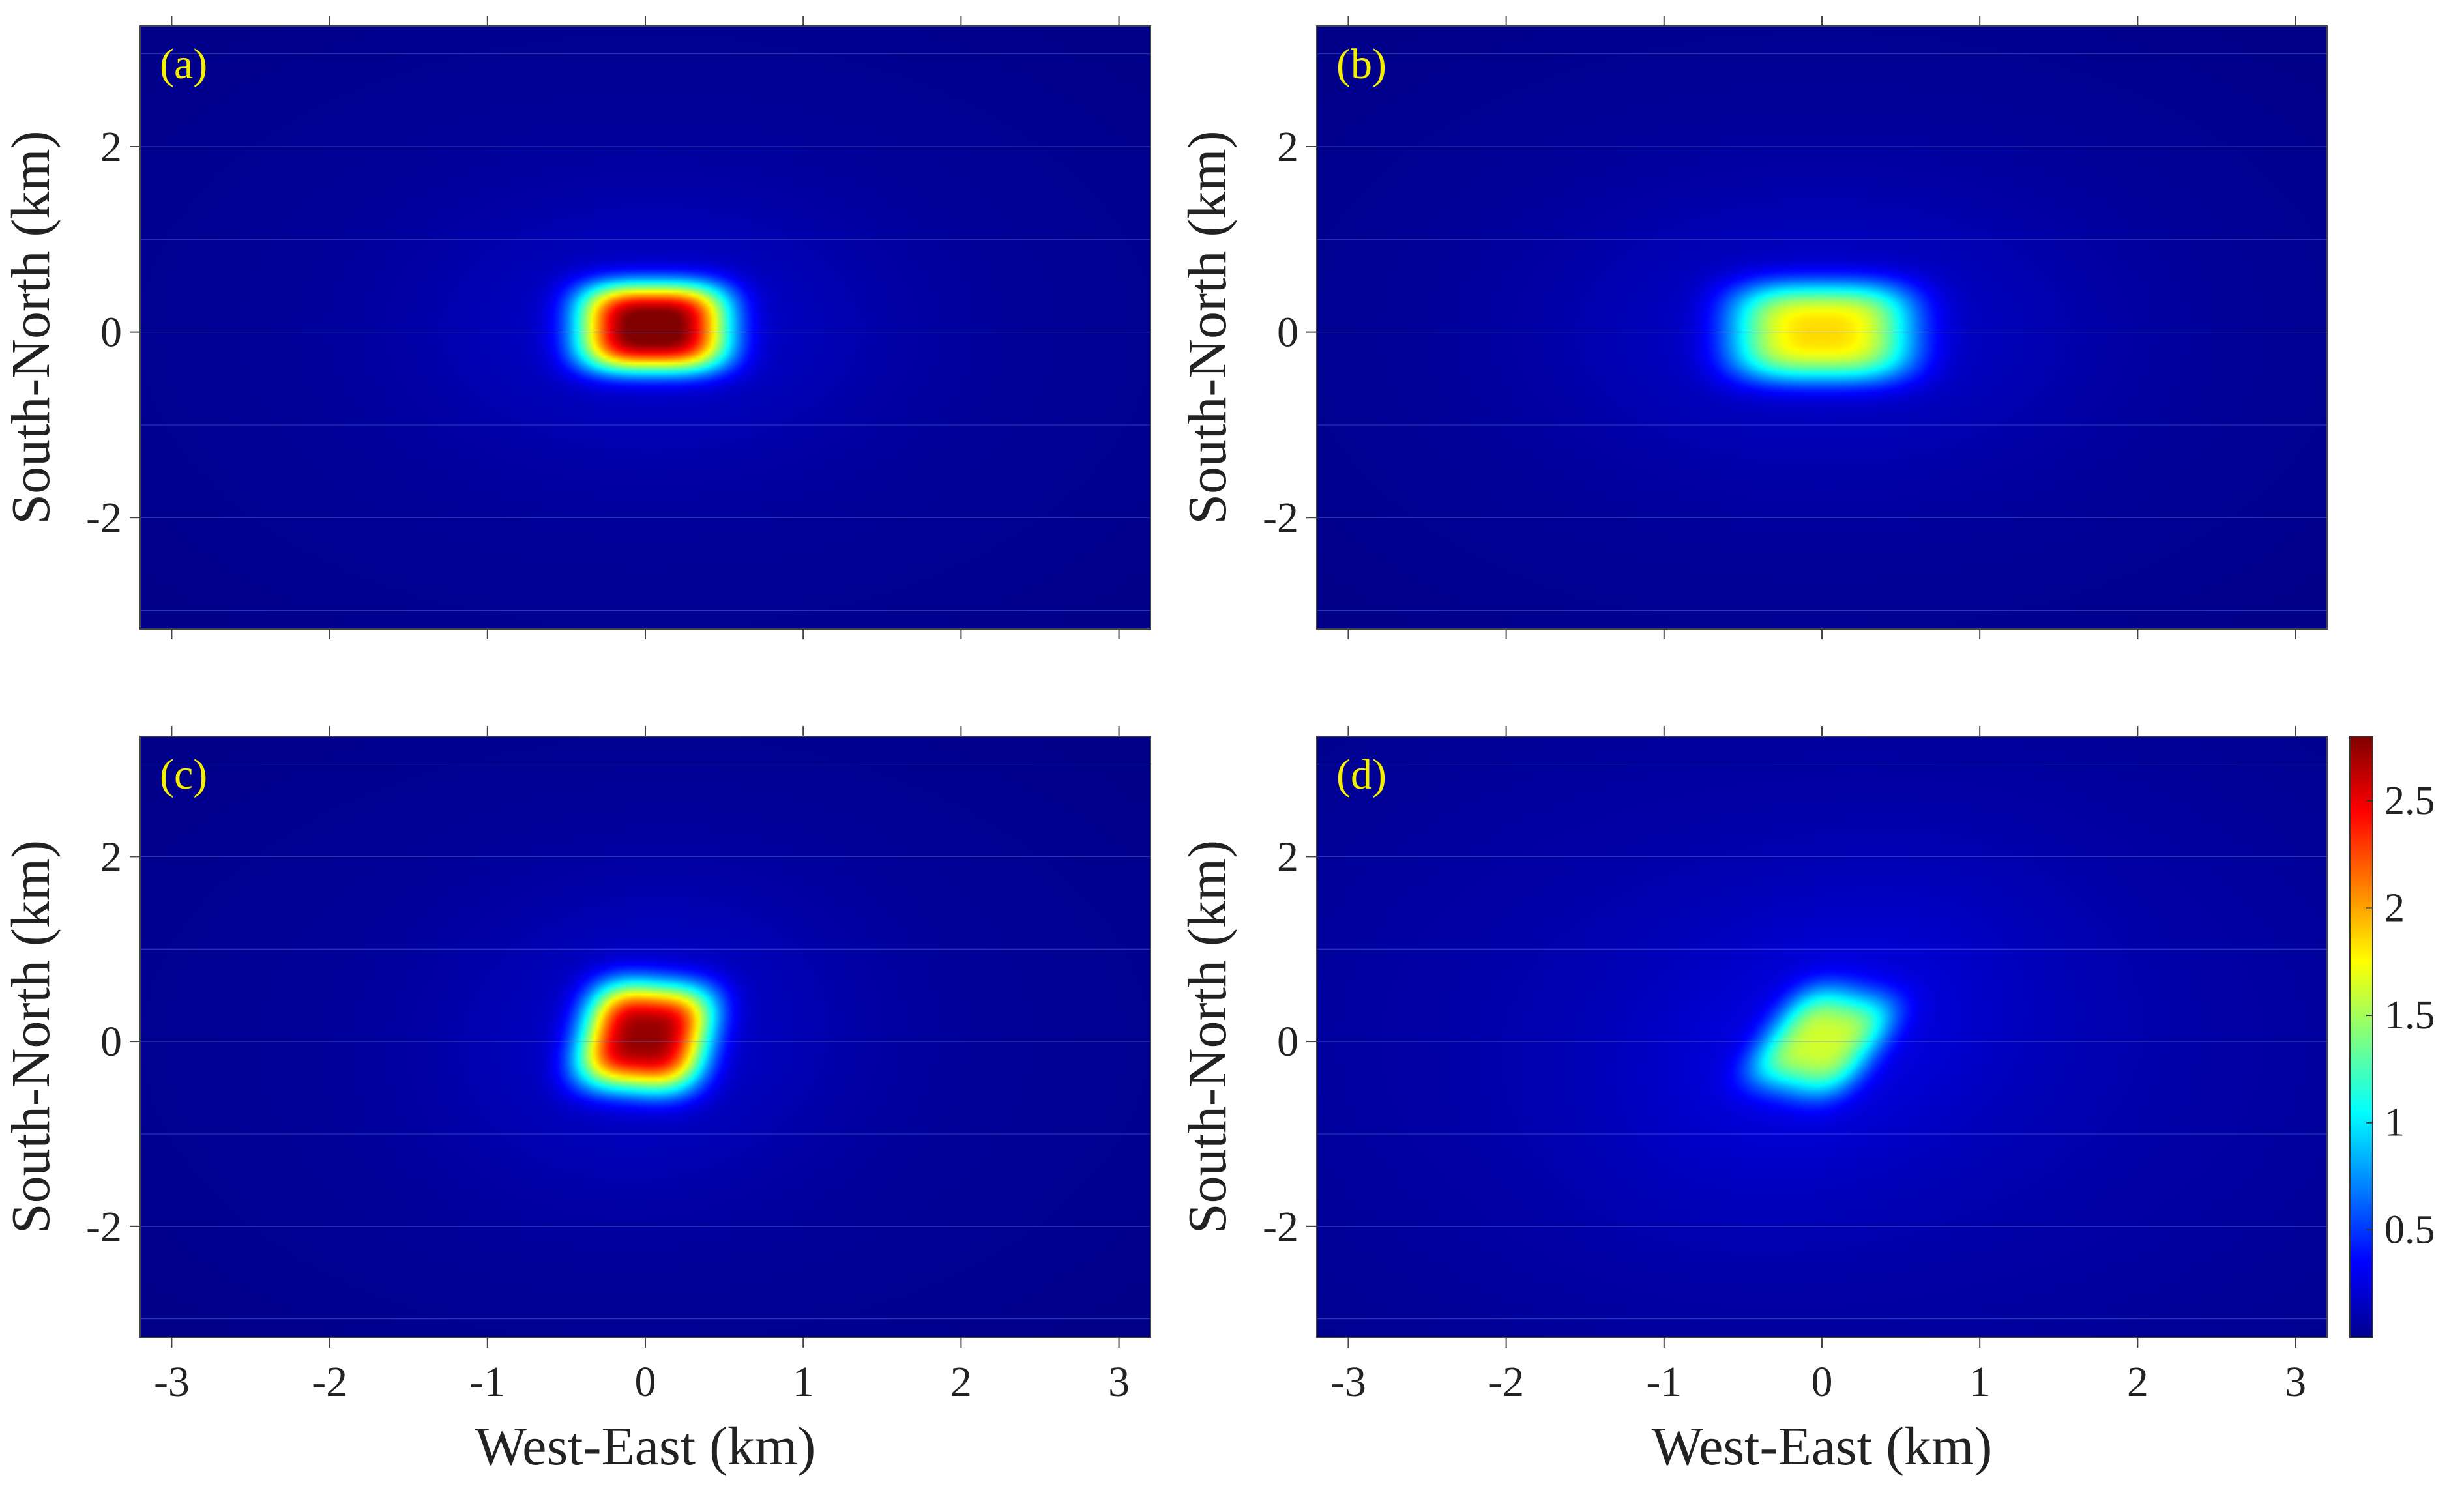 This screenshot has height=1510, width=2464. I want to click on colorbar-ticks: 0.5 1 1.5 2 2.5, so click(2401, 1015).